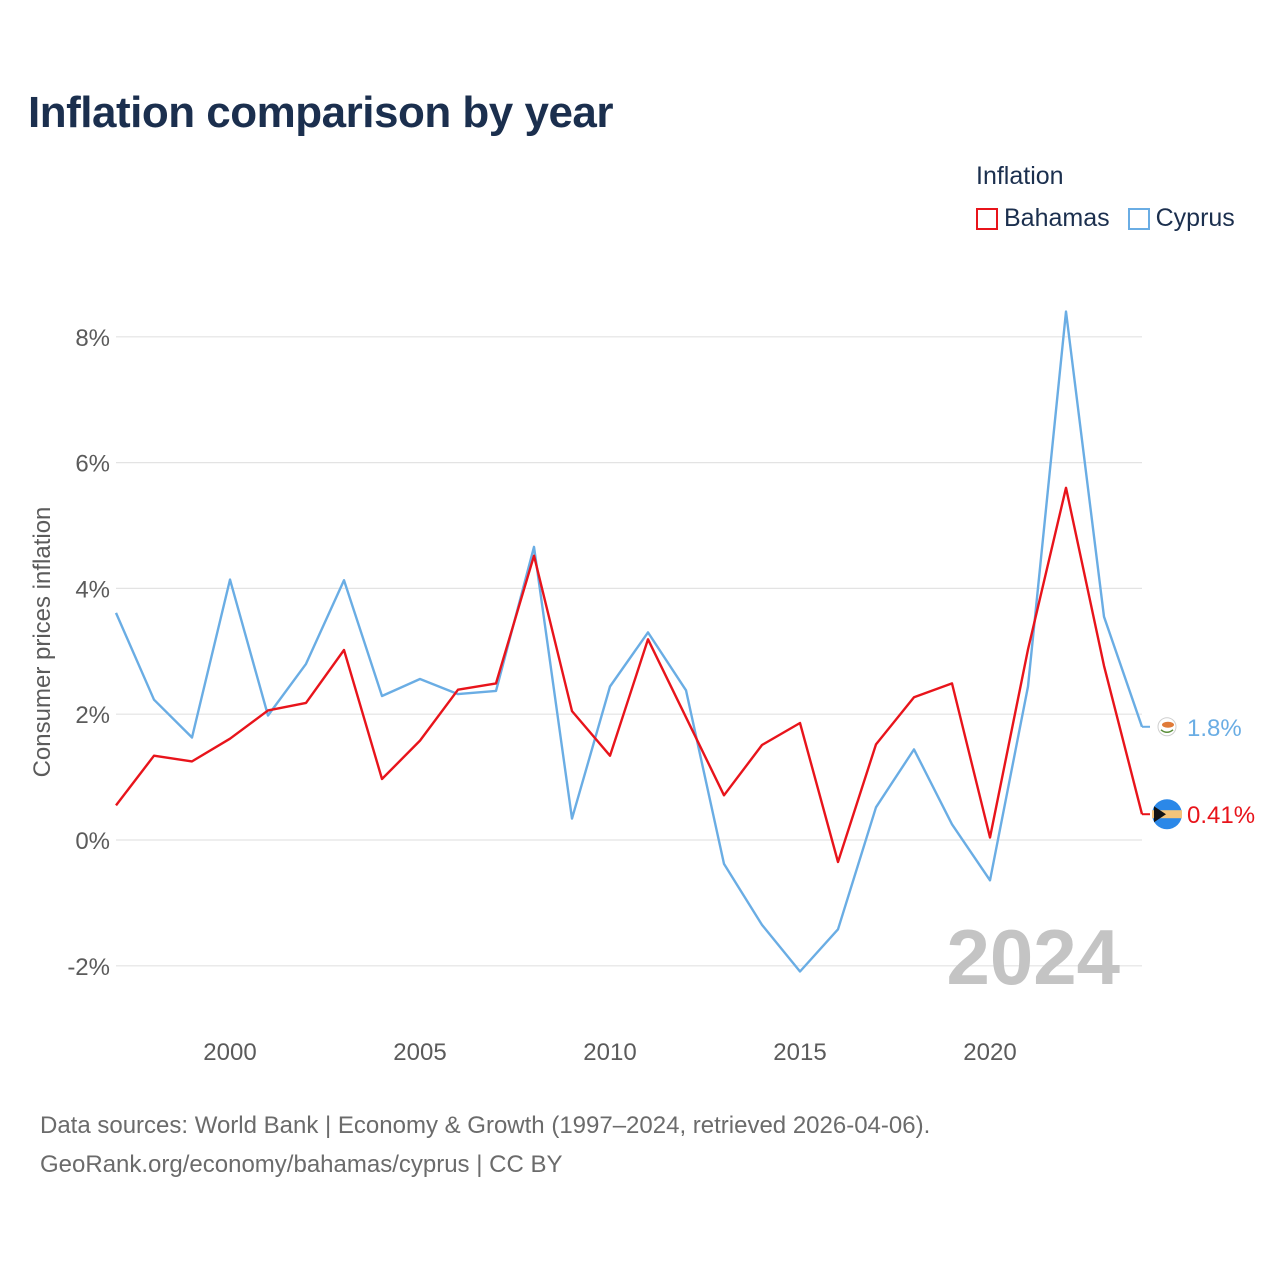 The height and width of the screenshot is (1280, 1280). What do you see at coordinates (1167, 814) in the screenshot?
I see `bahamas-flag-stripe` at bounding box center [1167, 814].